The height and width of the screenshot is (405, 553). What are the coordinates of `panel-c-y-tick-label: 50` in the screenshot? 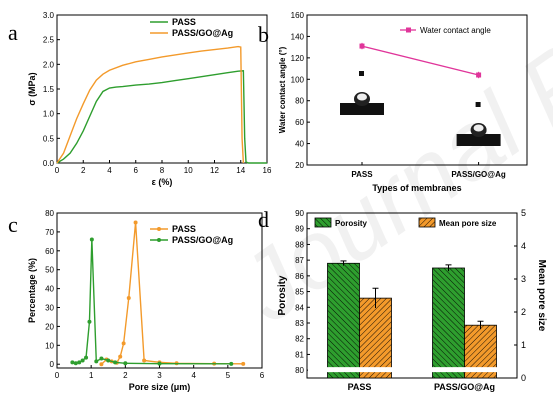 It's located at (49, 270).